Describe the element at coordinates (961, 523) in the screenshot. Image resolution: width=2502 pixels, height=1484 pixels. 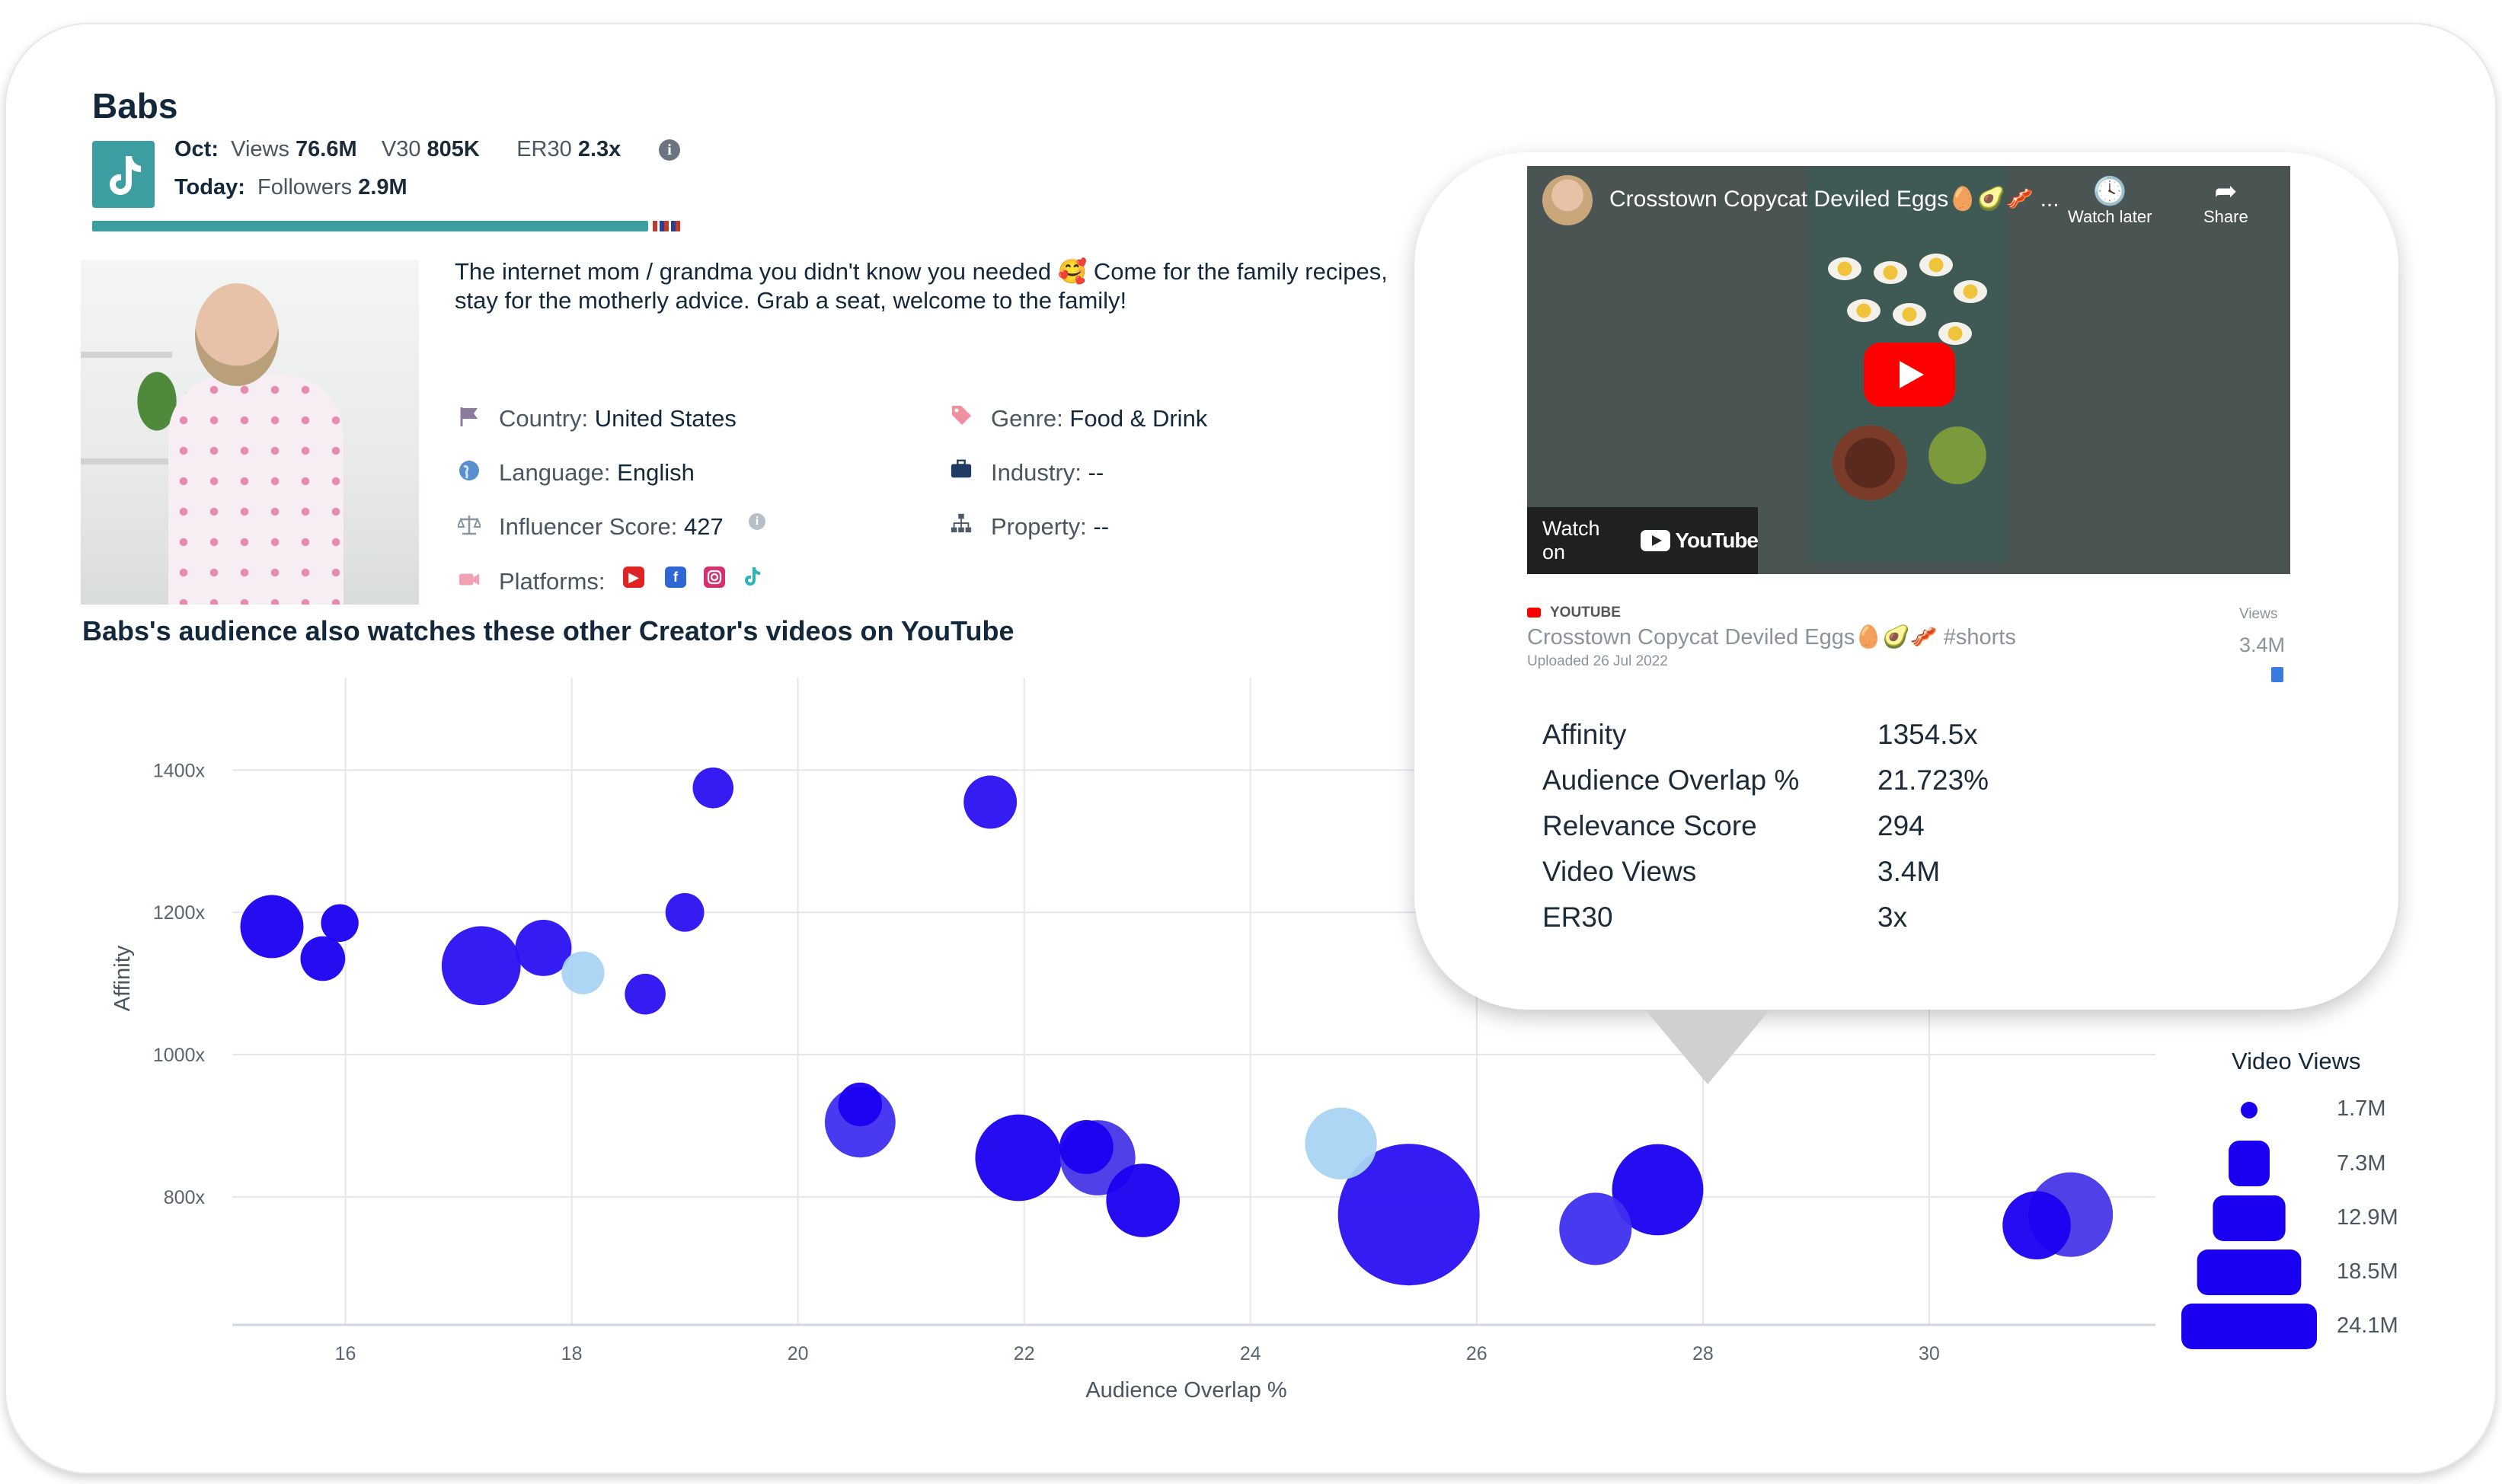
I see `sitemap-icon` at that location.